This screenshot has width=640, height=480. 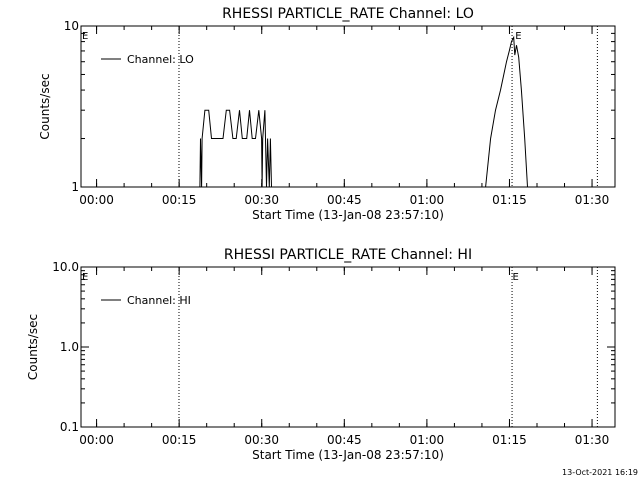 What do you see at coordinates (348, 14) in the screenshot?
I see `chart-title: RHESSI PARTICLE_RATE Channel: LO` at bounding box center [348, 14].